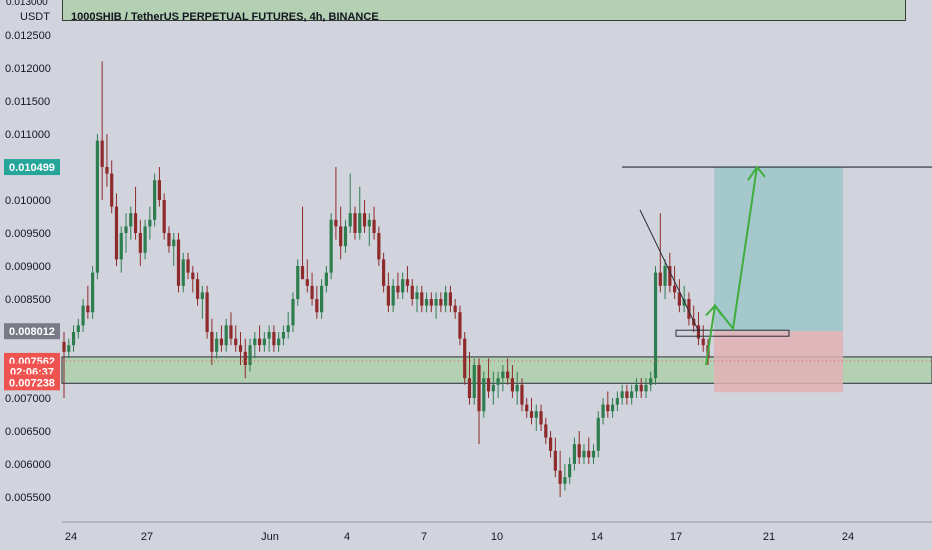 The image size is (932, 550). Describe the element at coordinates (732, 333) in the screenshot. I see `entry-box` at that location.